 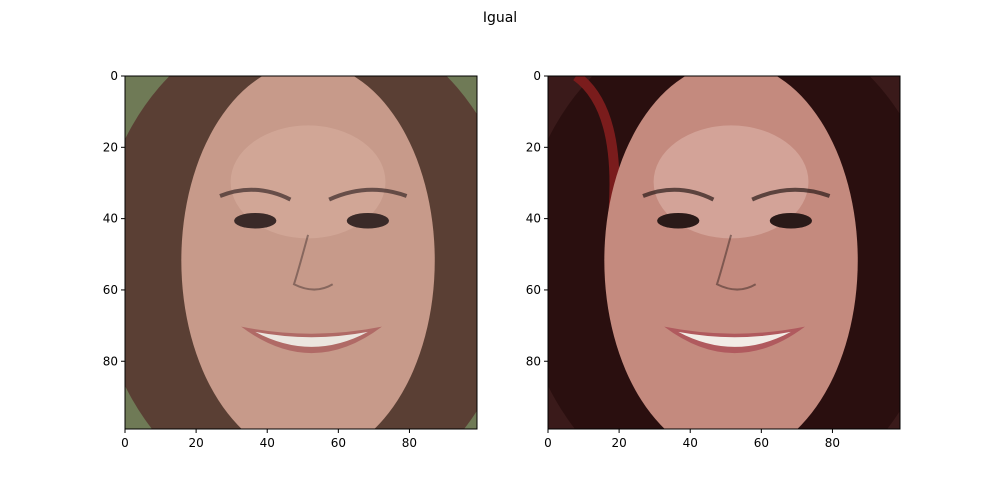 What do you see at coordinates (500, 18) in the screenshot?
I see `figure-suptitle: Igual` at bounding box center [500, 18].